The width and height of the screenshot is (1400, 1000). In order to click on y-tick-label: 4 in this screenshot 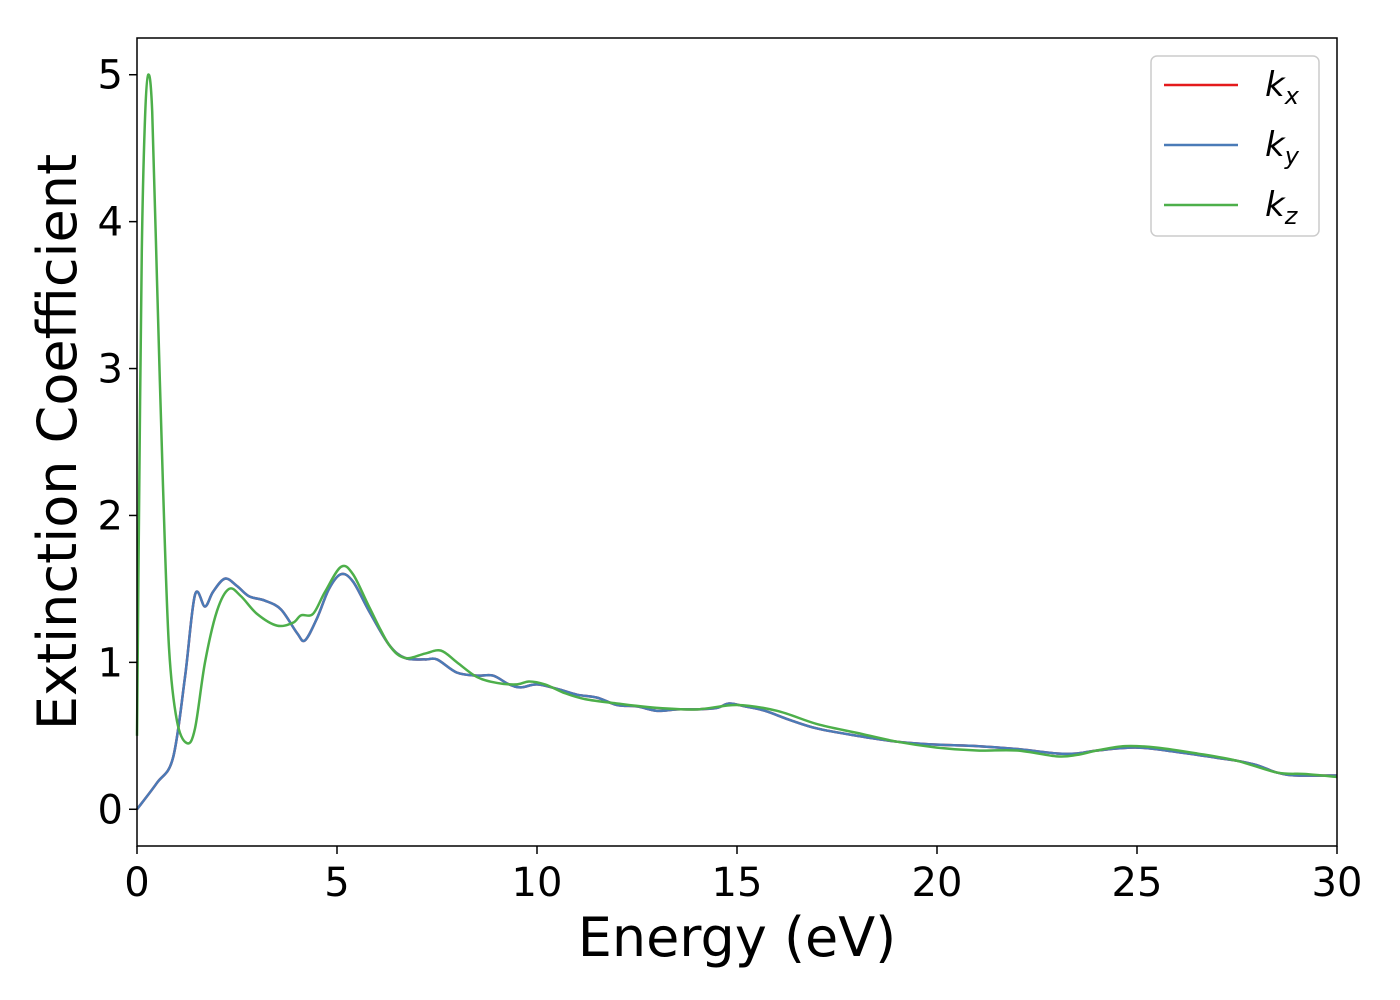, I will do `click(110, 223)`.